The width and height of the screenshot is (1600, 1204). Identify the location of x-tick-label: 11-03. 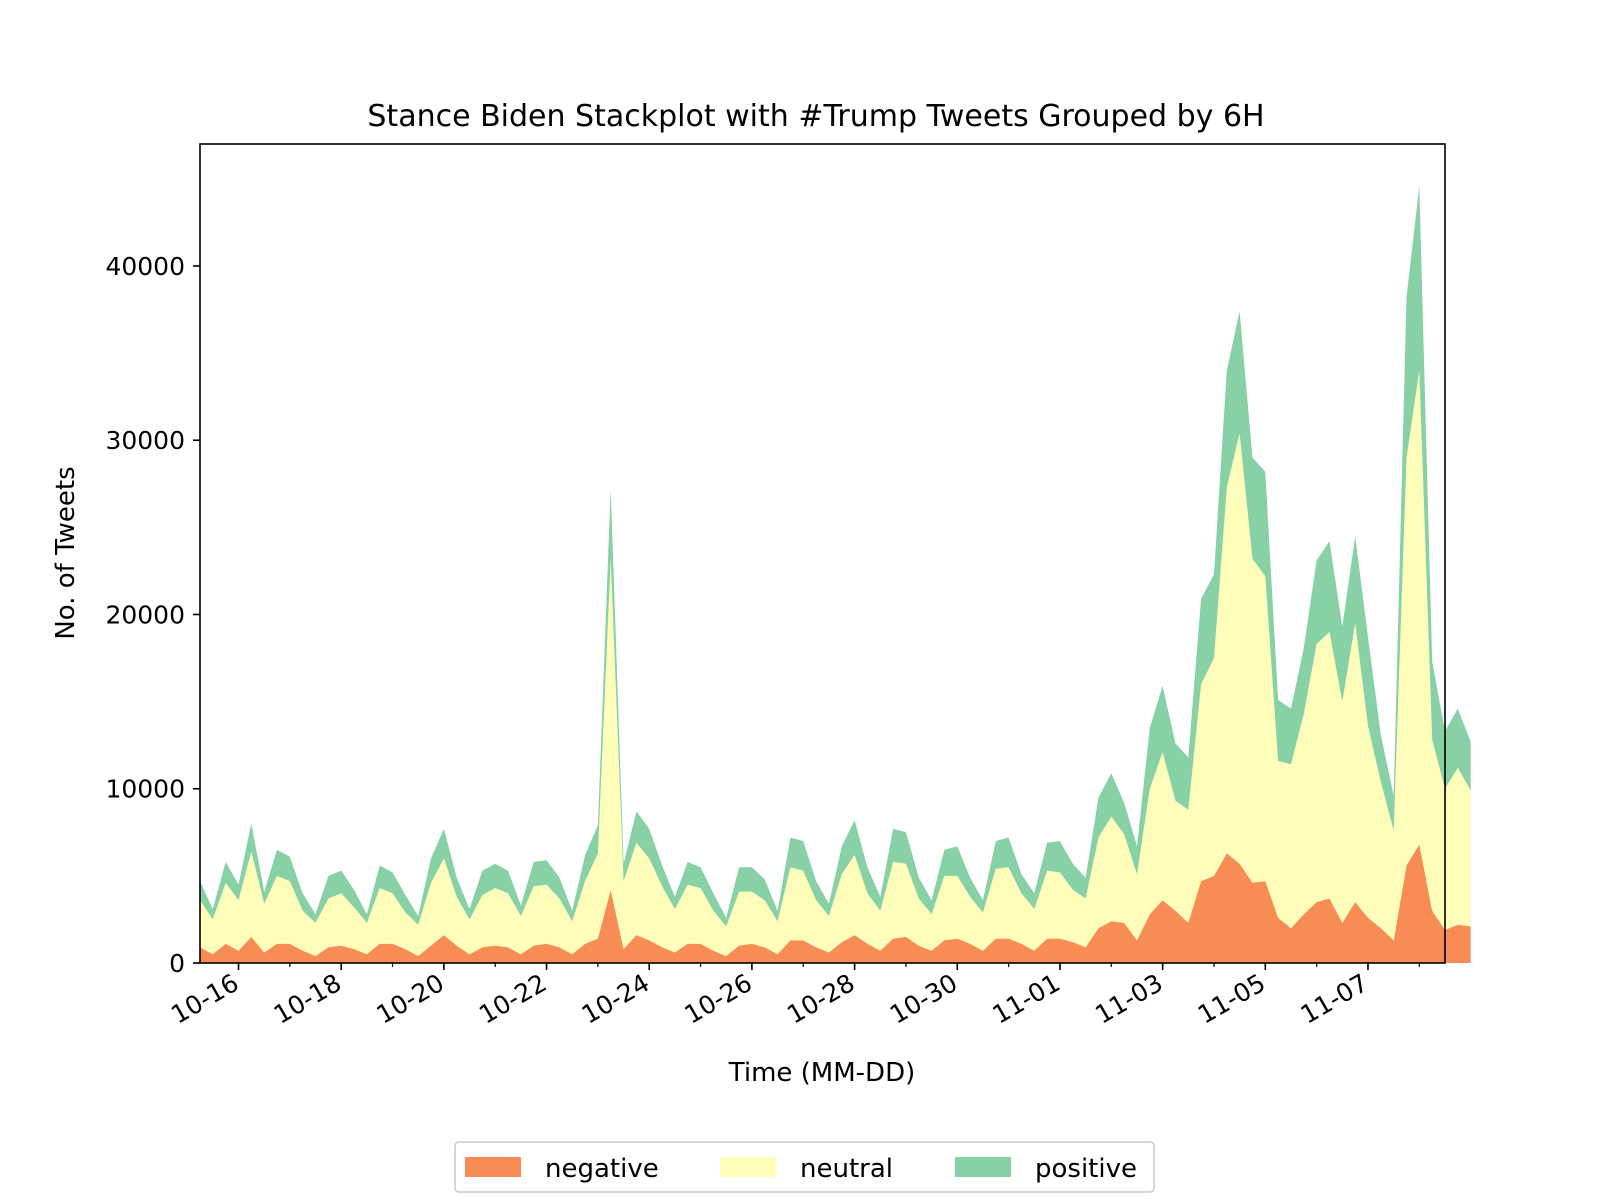
(1128, 998).